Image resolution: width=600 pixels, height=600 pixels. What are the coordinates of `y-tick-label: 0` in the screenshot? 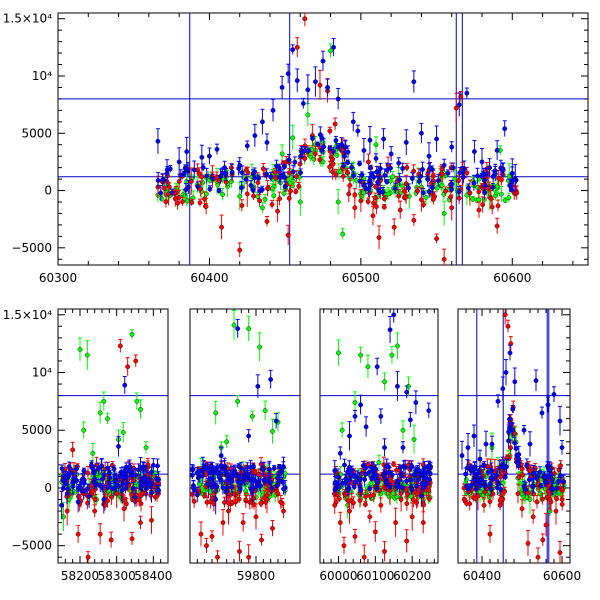 It's located at (48, 488).